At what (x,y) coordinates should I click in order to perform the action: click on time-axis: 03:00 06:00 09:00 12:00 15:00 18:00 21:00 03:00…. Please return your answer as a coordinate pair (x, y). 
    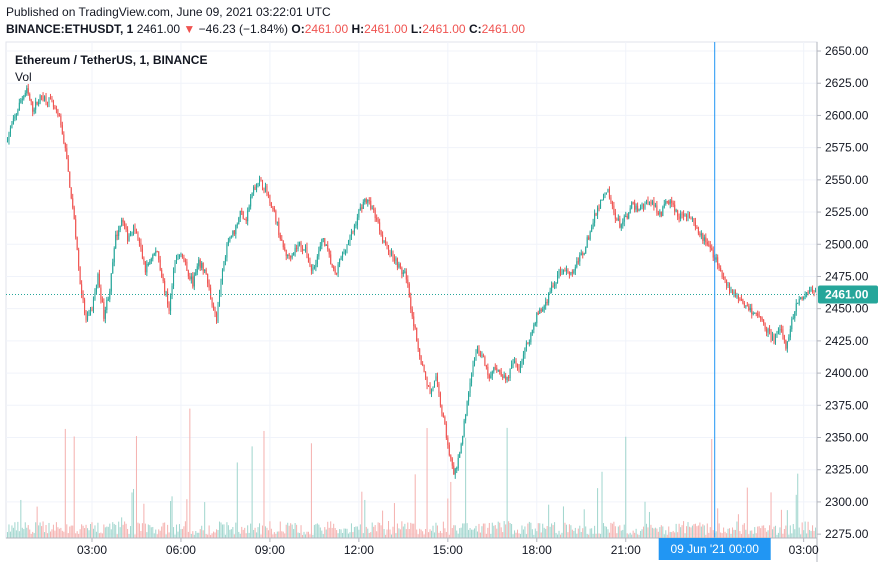
    Looking at the image, I should click on (412, 548).